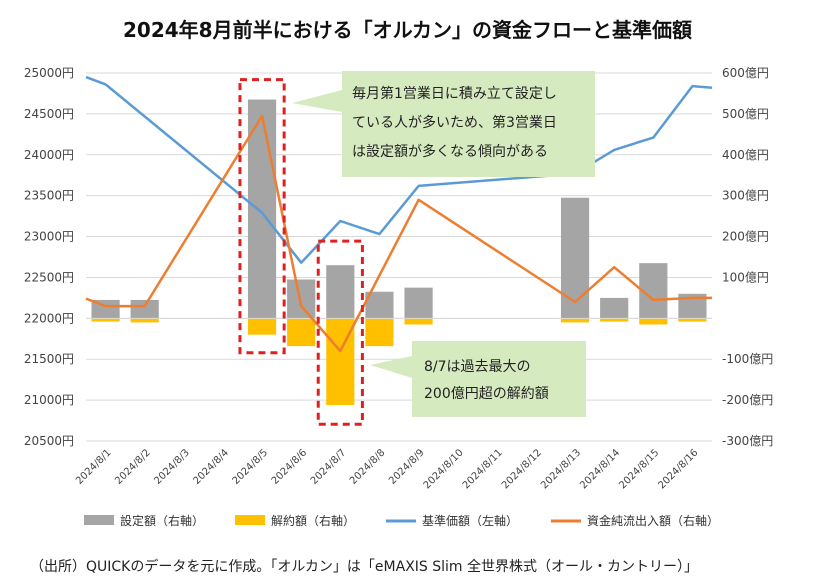 This screenshot has width=815, height=587. I want to click on legend: 設定額（右軸） 解約額（右軸） 基準価額（左軸） 資金純流出入額（右軸）, so click(401, 520).